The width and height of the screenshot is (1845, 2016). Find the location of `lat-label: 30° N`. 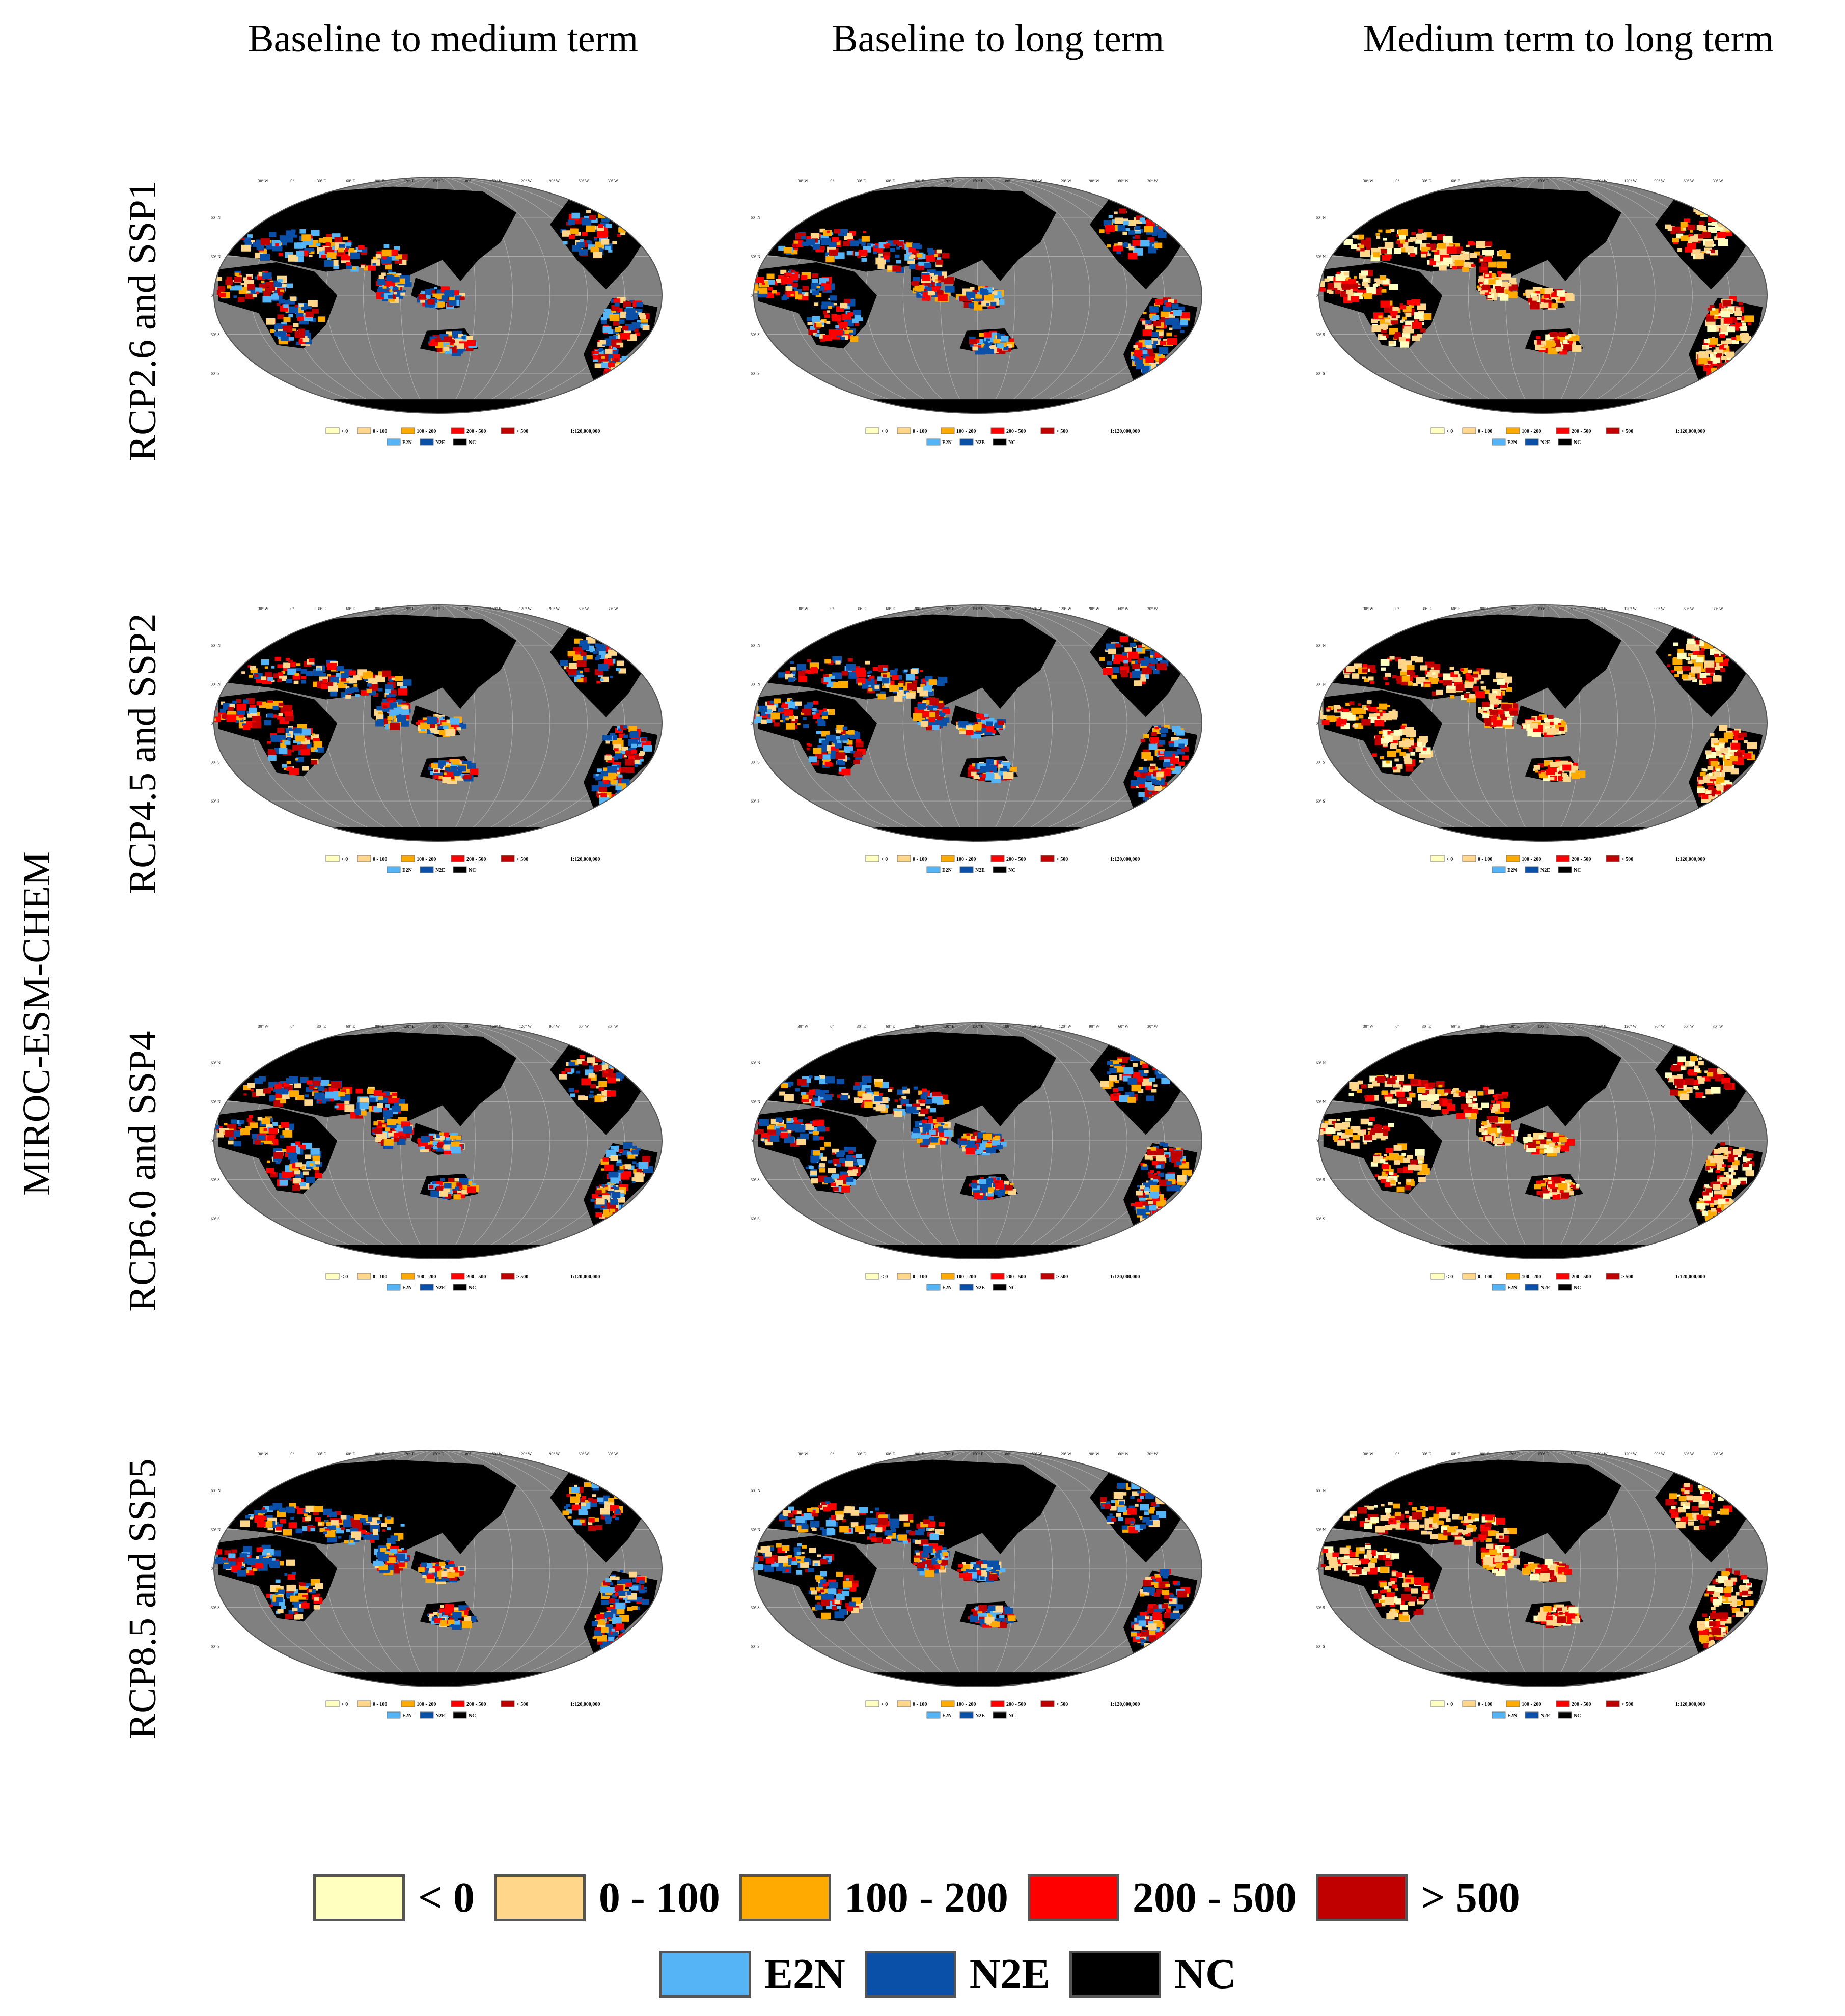

lat-label: 30° N is located at coordinates (756, 256).